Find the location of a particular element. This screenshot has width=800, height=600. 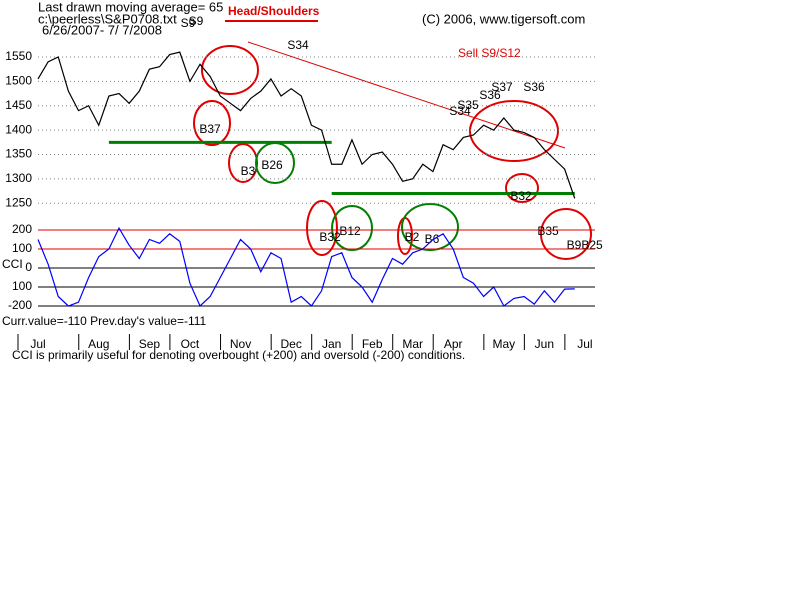

x-tick-label: May is located at coordinates (504, 344).